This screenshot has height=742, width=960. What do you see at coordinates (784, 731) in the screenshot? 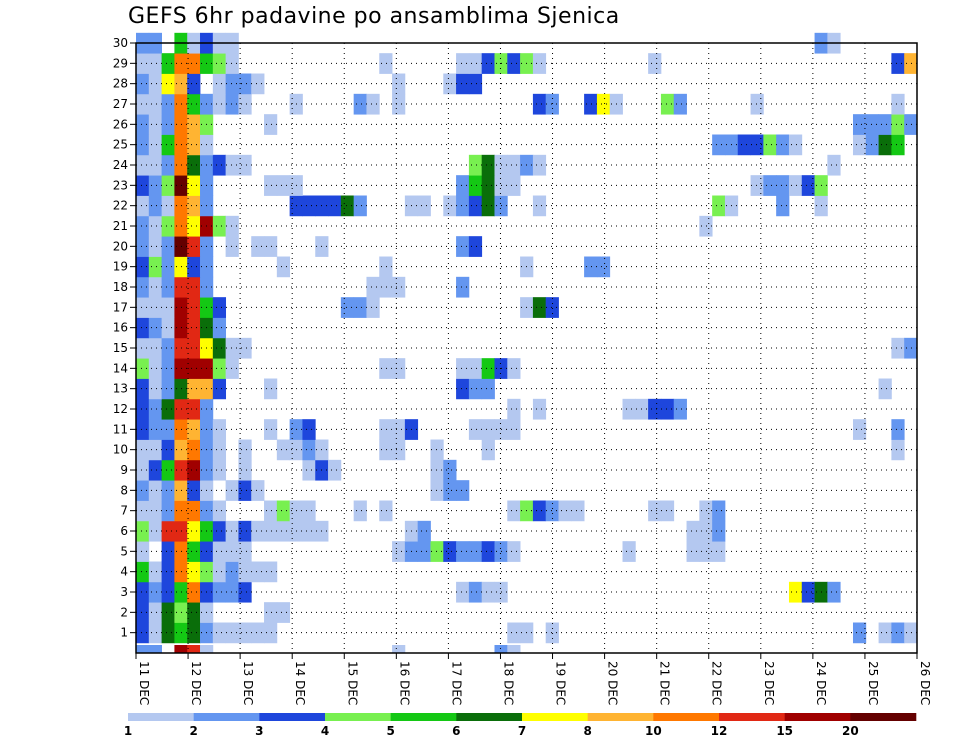
I see `colorbar-label: 15` at bounding box center [784, 731].